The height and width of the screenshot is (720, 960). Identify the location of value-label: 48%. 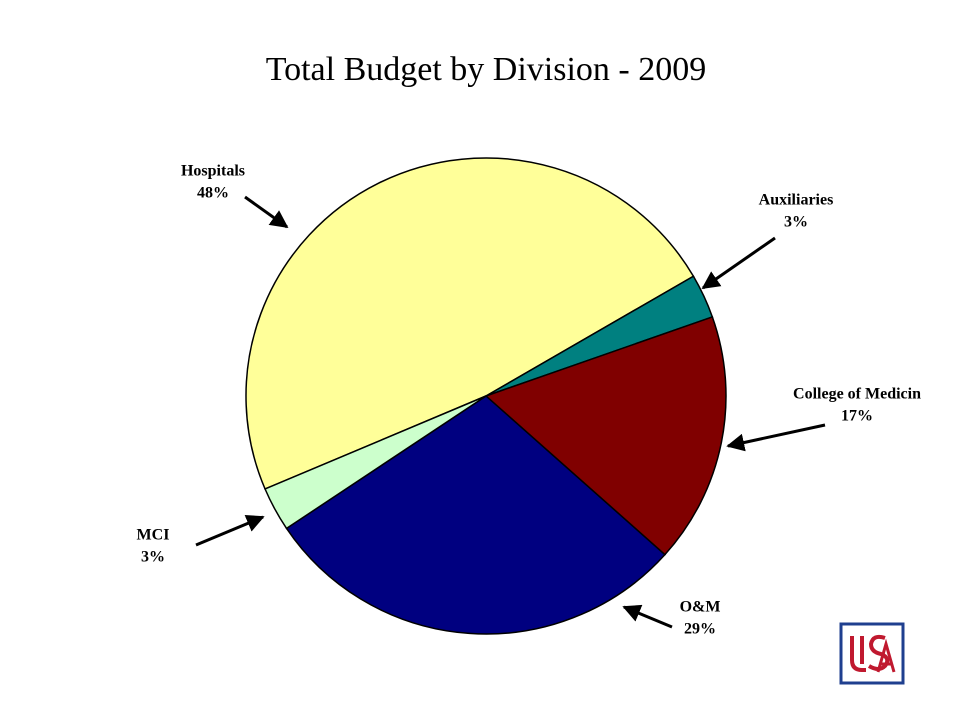
(213, 193).